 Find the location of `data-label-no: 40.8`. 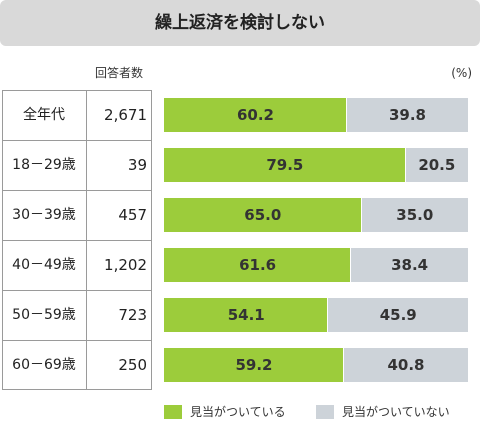

data-label-no: 40.8 is located at coordinates (406, 365).